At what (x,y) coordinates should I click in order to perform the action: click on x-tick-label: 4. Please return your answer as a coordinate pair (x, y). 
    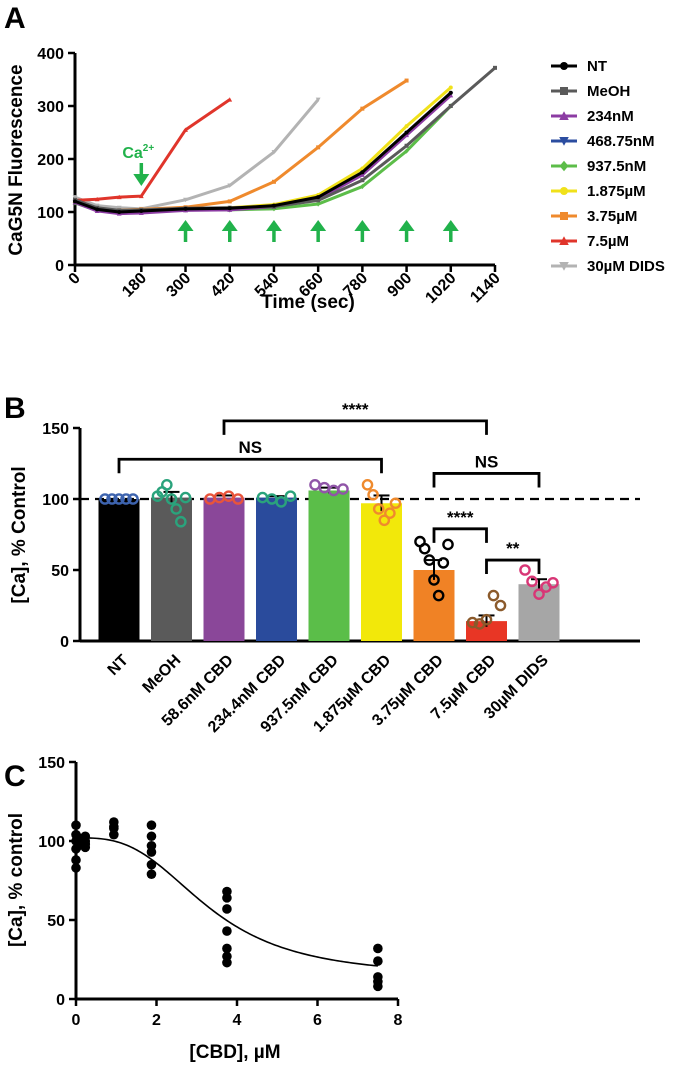
    Looking at the image, I should click on (237, 1020).